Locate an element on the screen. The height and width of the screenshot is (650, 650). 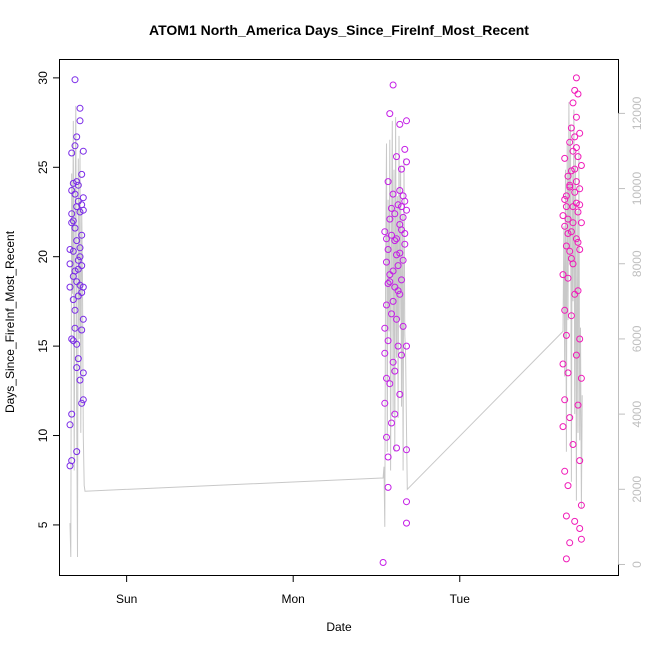
y-tick-label: 30 is located at coordinates (43, 78).